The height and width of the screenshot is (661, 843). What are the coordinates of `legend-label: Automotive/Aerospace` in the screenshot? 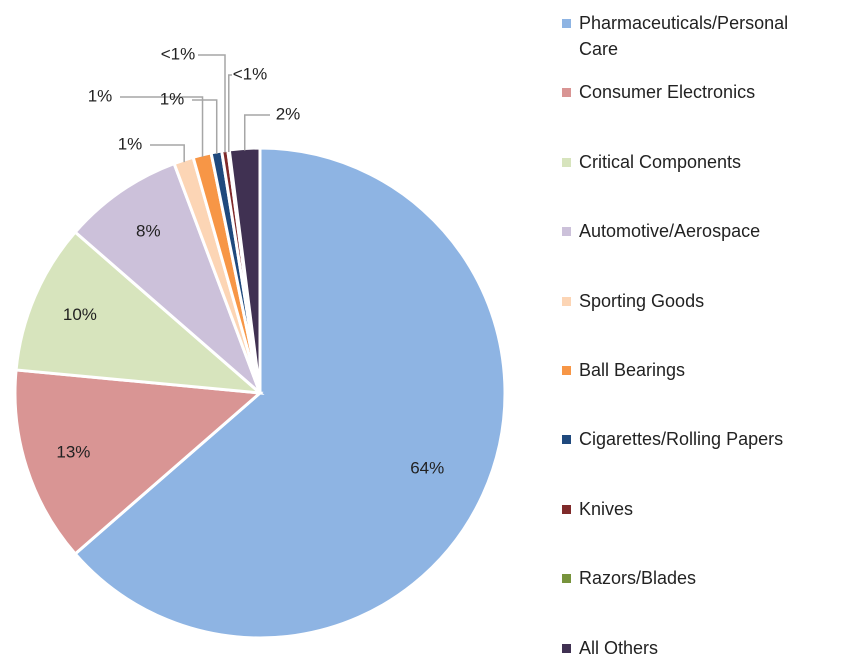 It's located at (670, 231).